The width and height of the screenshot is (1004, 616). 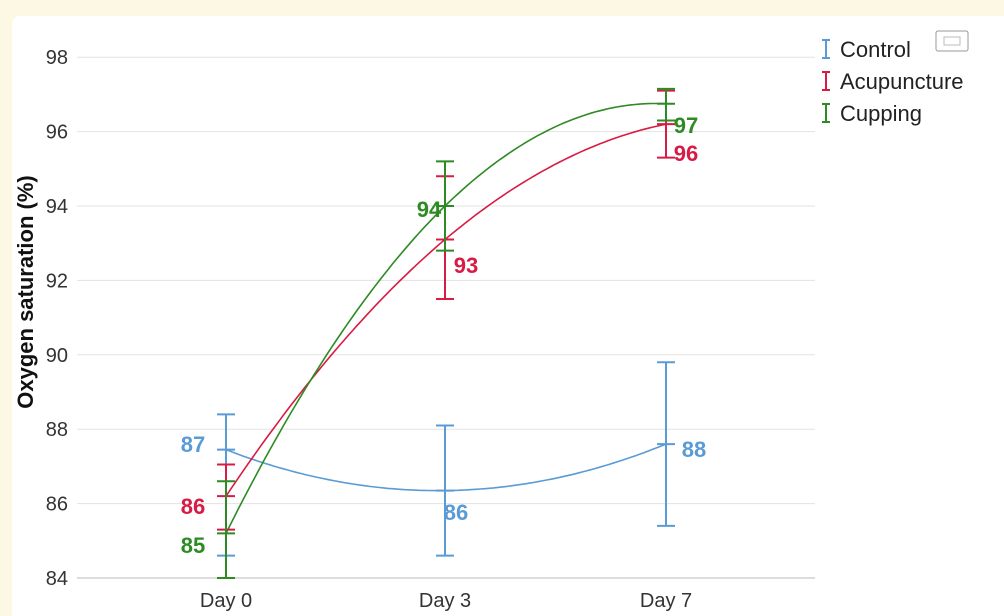 What do you see at coordinates (952, 41) in the screenshot?
I see `expand-icon` at bounding box center [952, 41].